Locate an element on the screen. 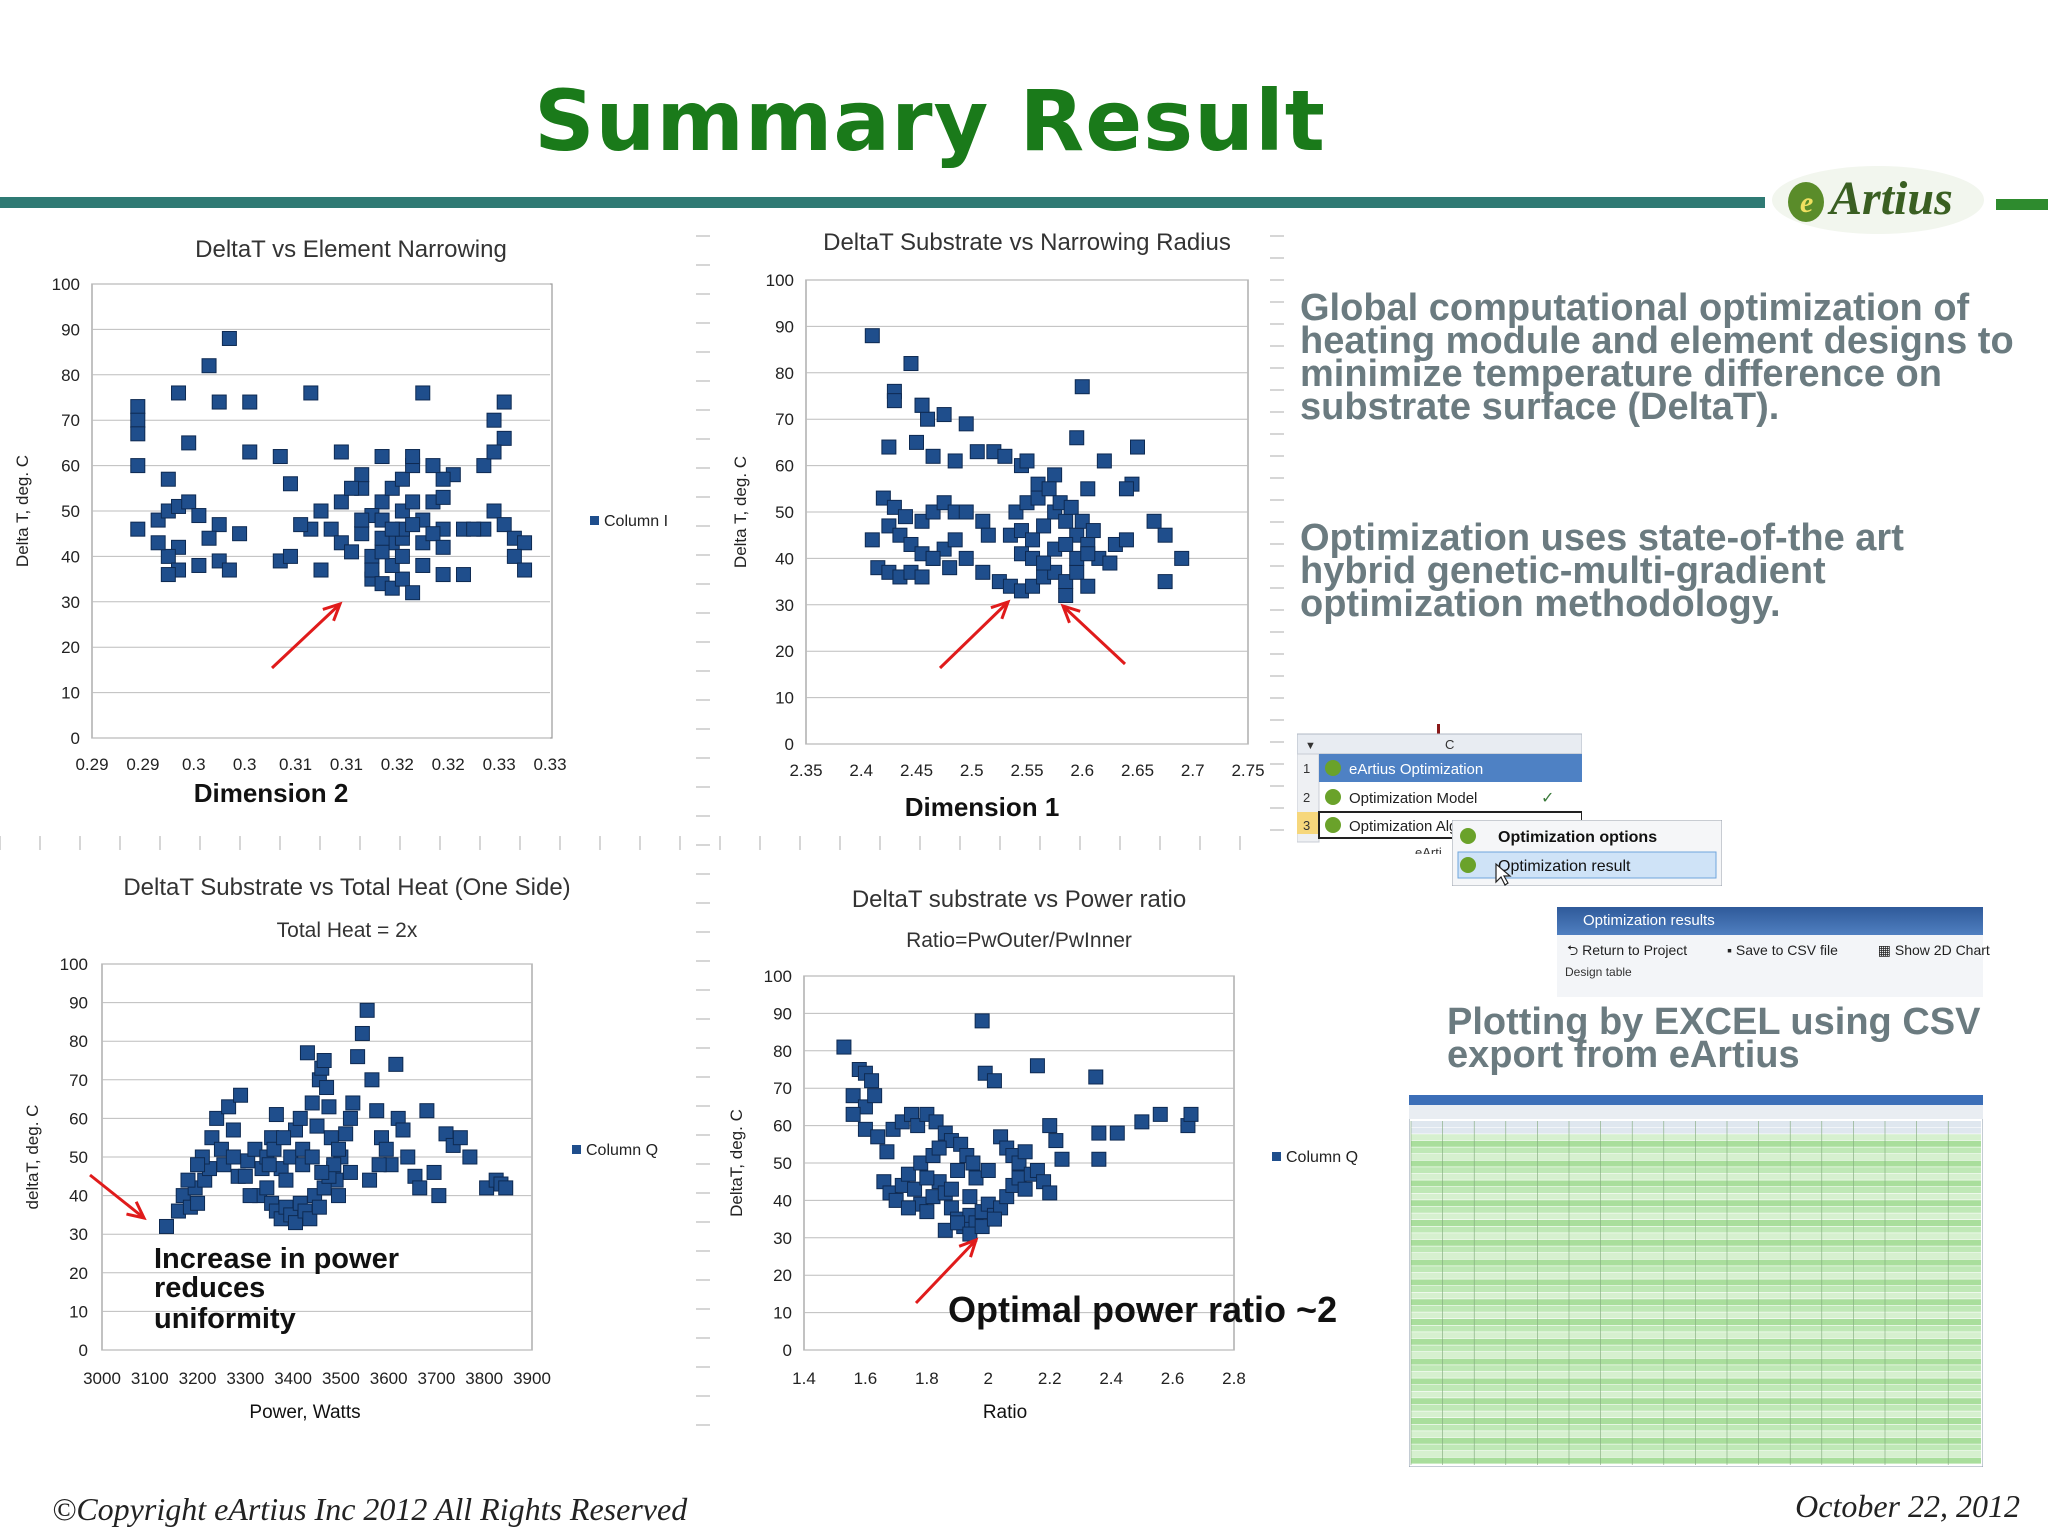 The height and width of the screenshot is (1536, 2048). chart-title: DeltaT vs Element Narrowing is located at coordinates (351, 249).